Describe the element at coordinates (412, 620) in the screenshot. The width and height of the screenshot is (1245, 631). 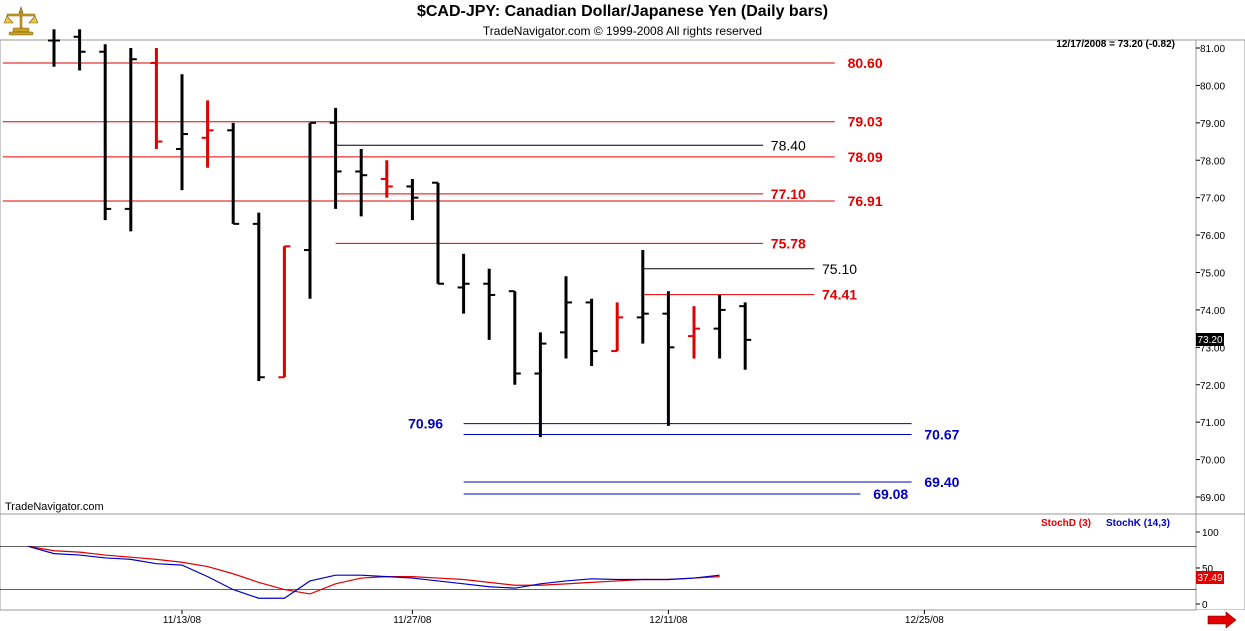
I see `date-tick-label: 11/27/08` at that location.